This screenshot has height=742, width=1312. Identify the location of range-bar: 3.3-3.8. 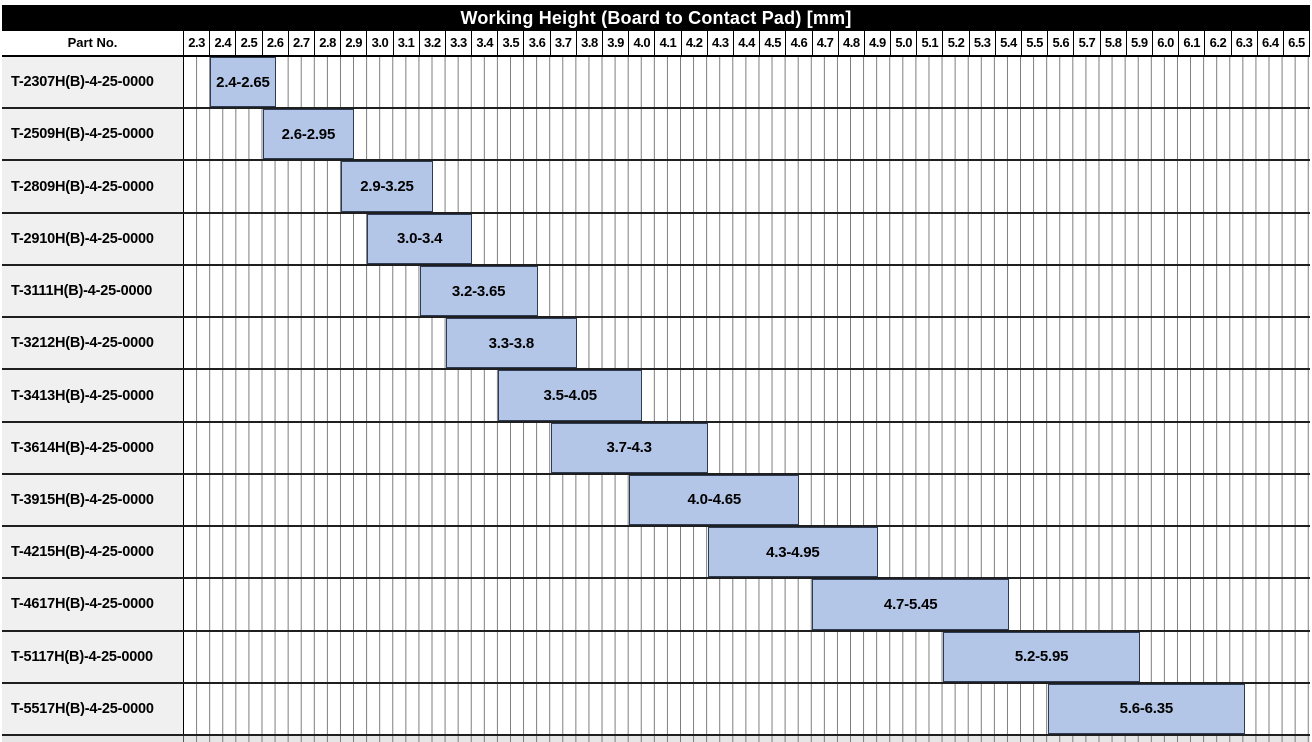
(511, 343).